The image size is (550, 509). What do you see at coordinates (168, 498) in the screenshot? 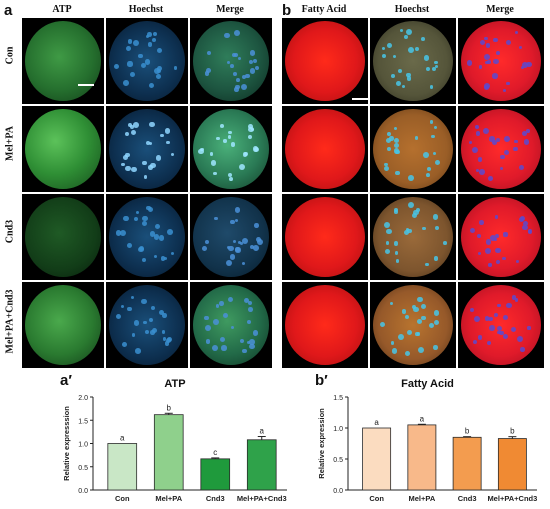
I see `x-tick-label: Mel+PA` at bounding box center [168, 498].